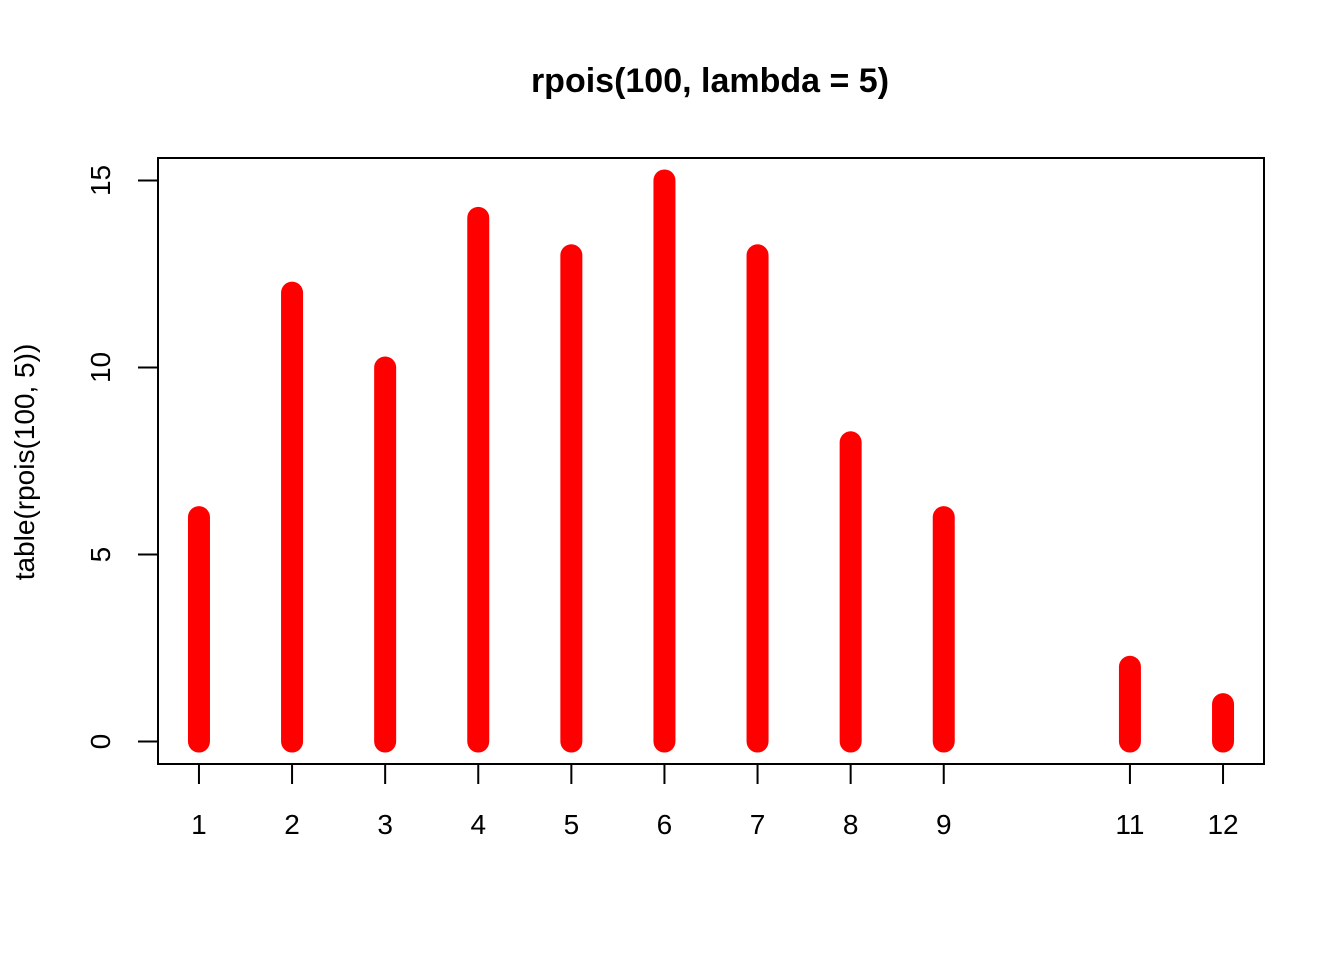  Describe the element at coordinates (100, 367) in the screenshot. I see `y-tick-label-10: 10` at that location.